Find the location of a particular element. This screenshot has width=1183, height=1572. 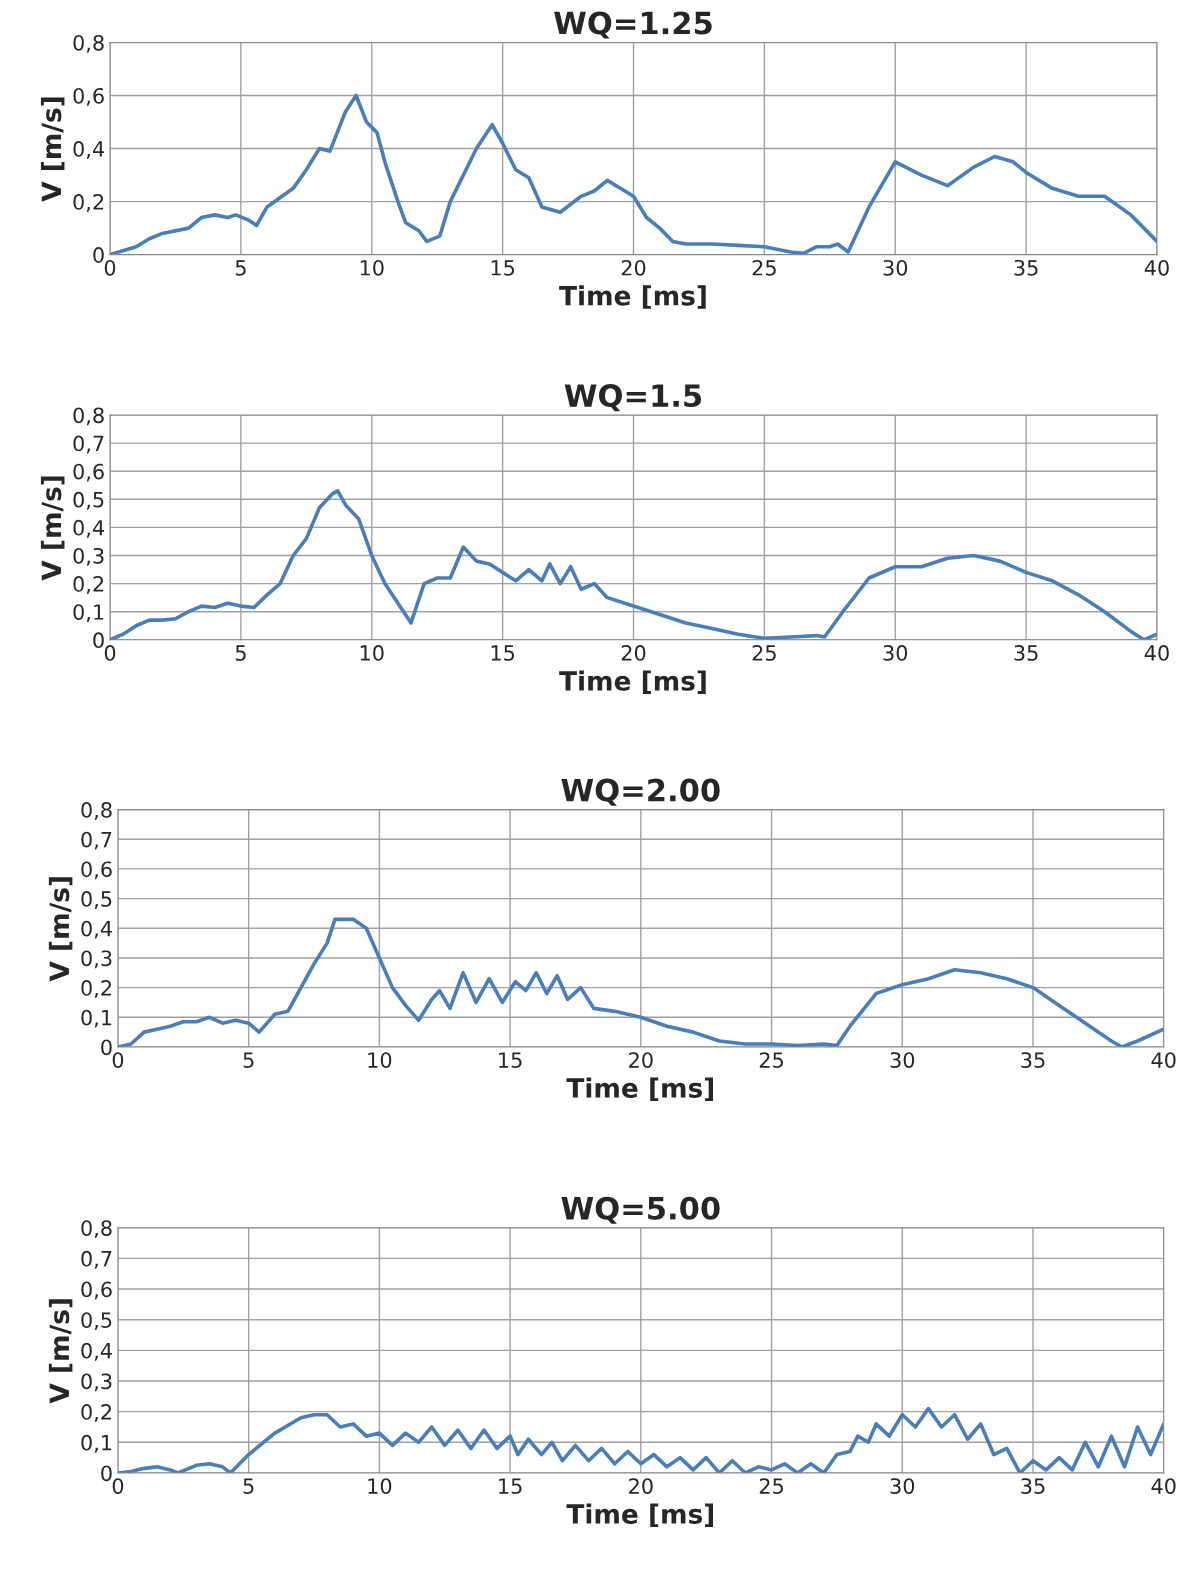

chart-title: WQ=5.00 is located at coordinates (640, 1210).